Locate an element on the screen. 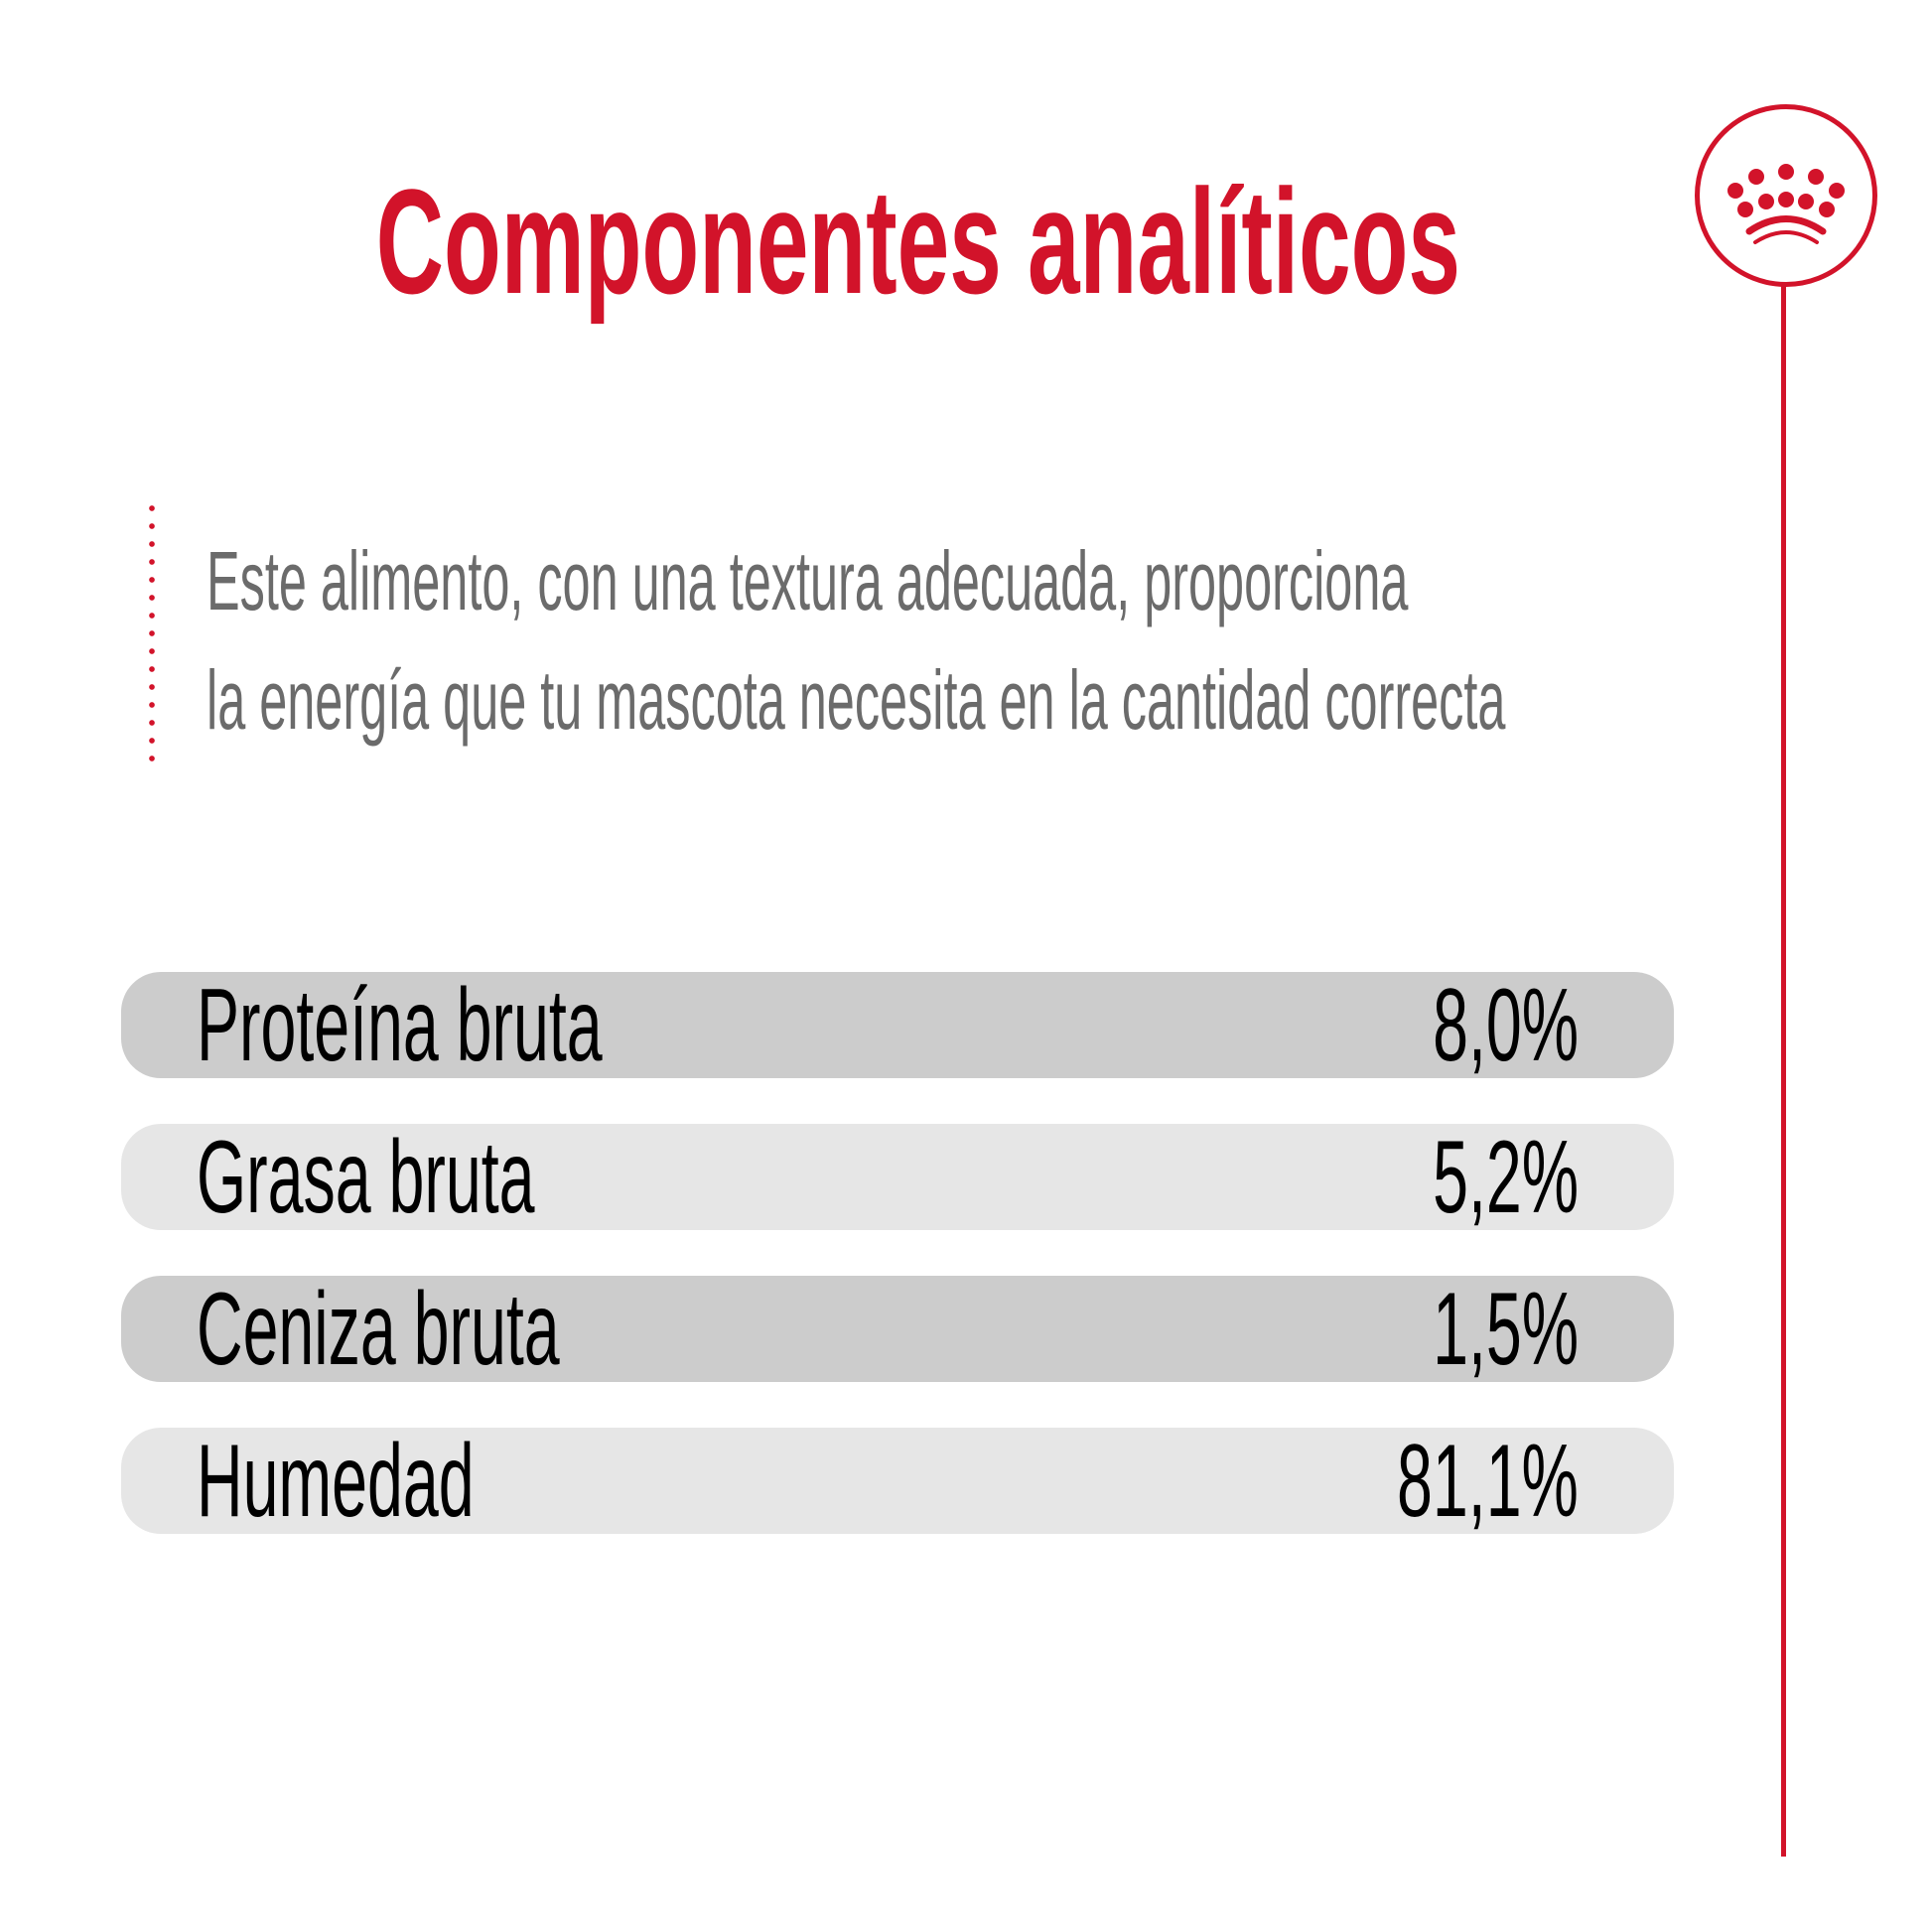 This screenshot has width=1932, height=1932. component-label: Ceniza bruta is located at coordinates (379, 1329).